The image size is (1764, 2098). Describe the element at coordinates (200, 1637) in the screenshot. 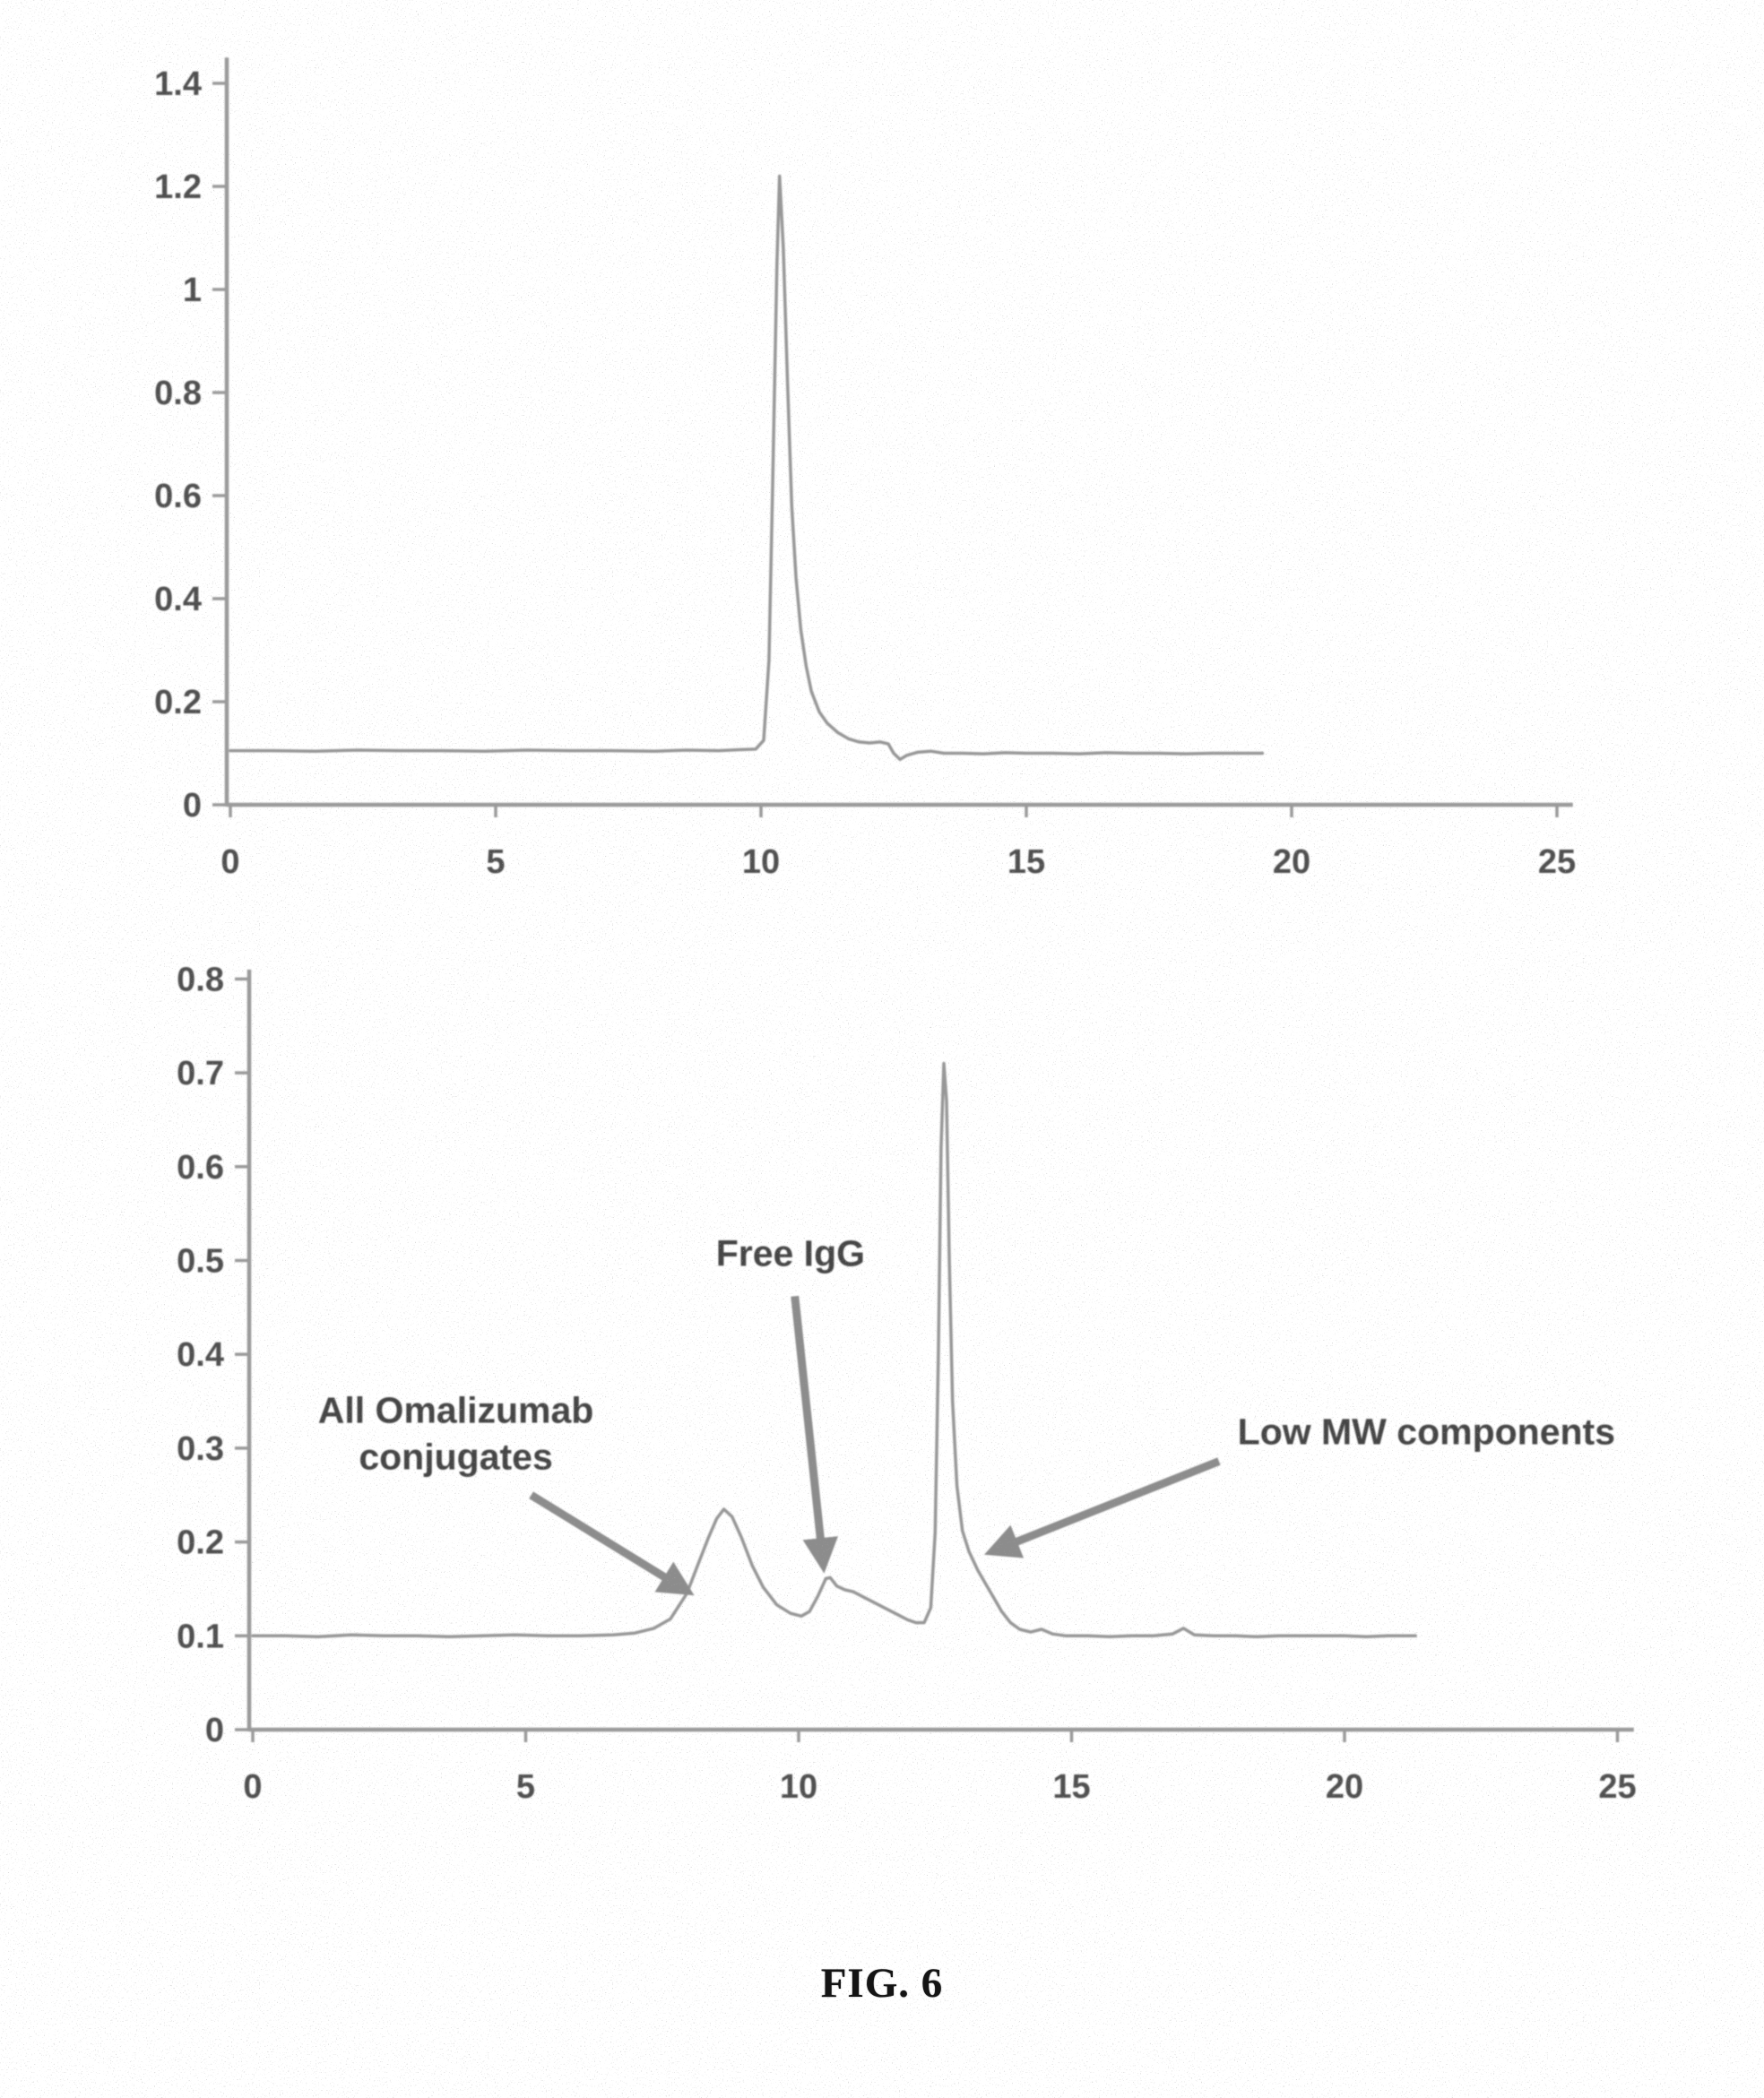

I see `y-tick-label: 0.1` at that location.